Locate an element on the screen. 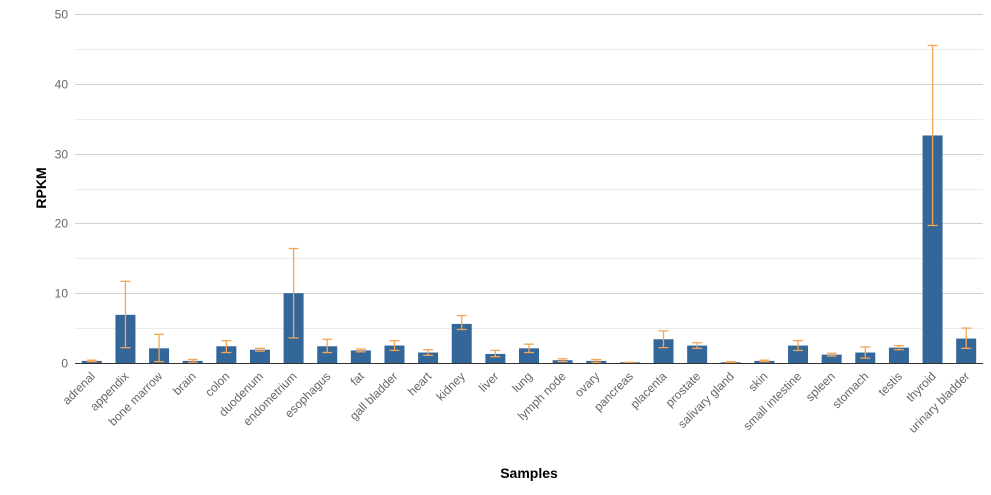 The image size is (991, 495). x-tick-label: urinary bladder is located at coordinates (939, 402).